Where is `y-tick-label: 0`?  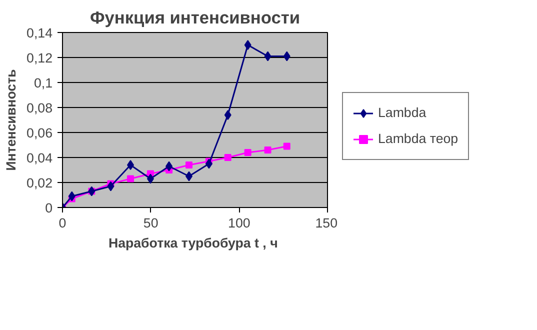 y-tick-label: 0 is located at coordinates (49, 208).